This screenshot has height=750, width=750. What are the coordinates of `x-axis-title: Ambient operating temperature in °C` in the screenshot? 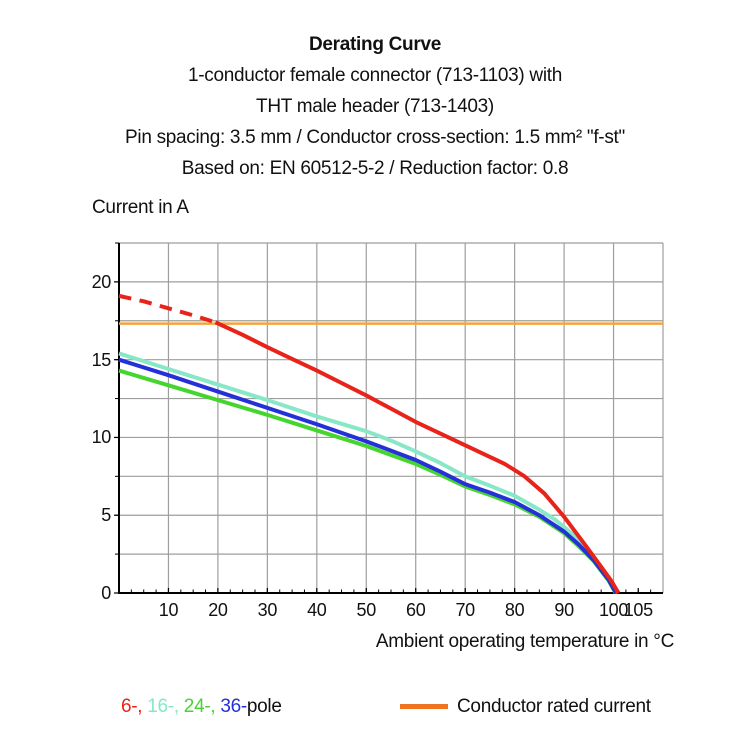 It's located at (524, 641).